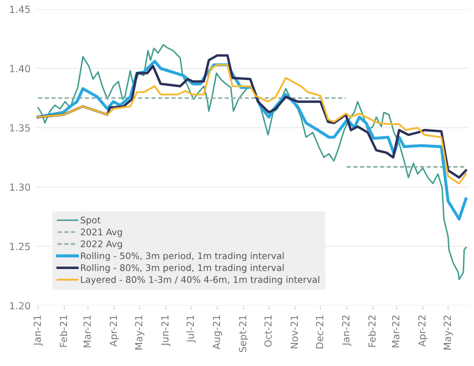 The width and height of the screenshot is (474, 366). What do you see at coordinates (64, 331) in the screenshot?
I see `x-tick-label: Feb-21` at bounding box center [64, 331].